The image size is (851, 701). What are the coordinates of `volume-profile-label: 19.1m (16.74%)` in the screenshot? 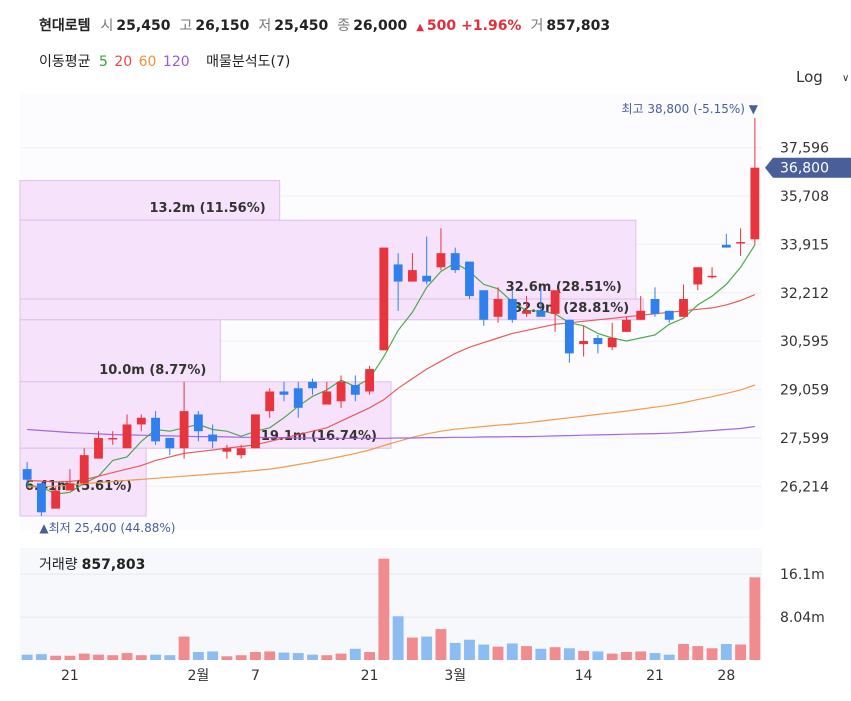 It's located at (319, 436).